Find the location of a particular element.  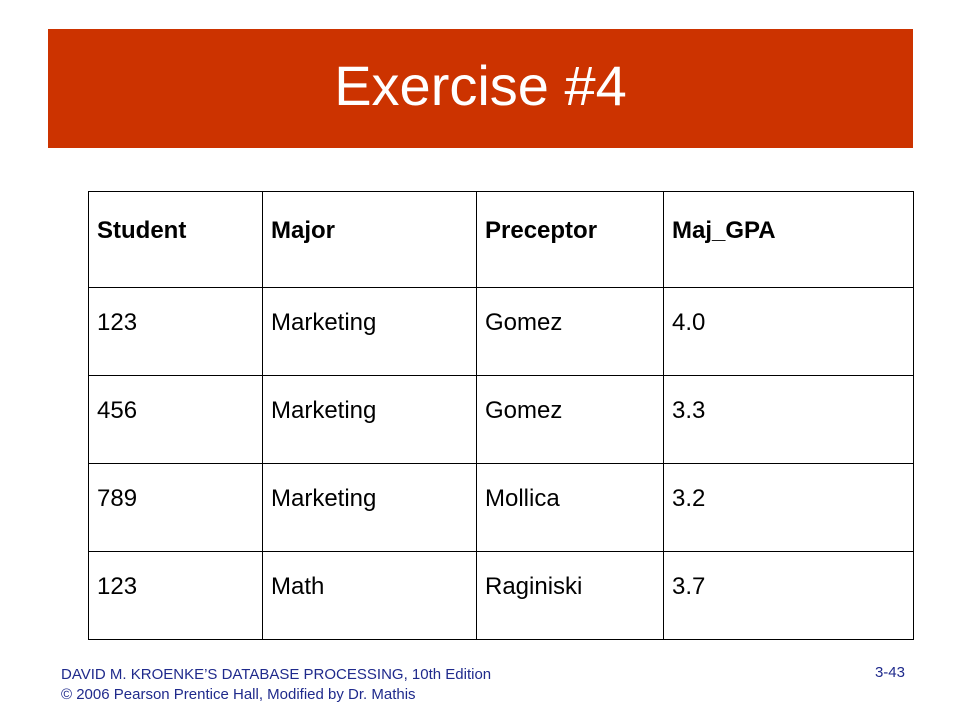

table-row: 456 Marketing Gomez 3.3 is located at coordinates (501, 419).